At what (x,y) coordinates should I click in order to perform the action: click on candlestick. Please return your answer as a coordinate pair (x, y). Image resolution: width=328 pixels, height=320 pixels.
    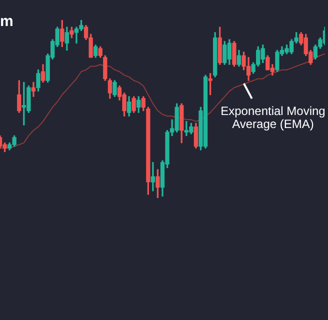
    Looking at the image, I should click on (153, 177).